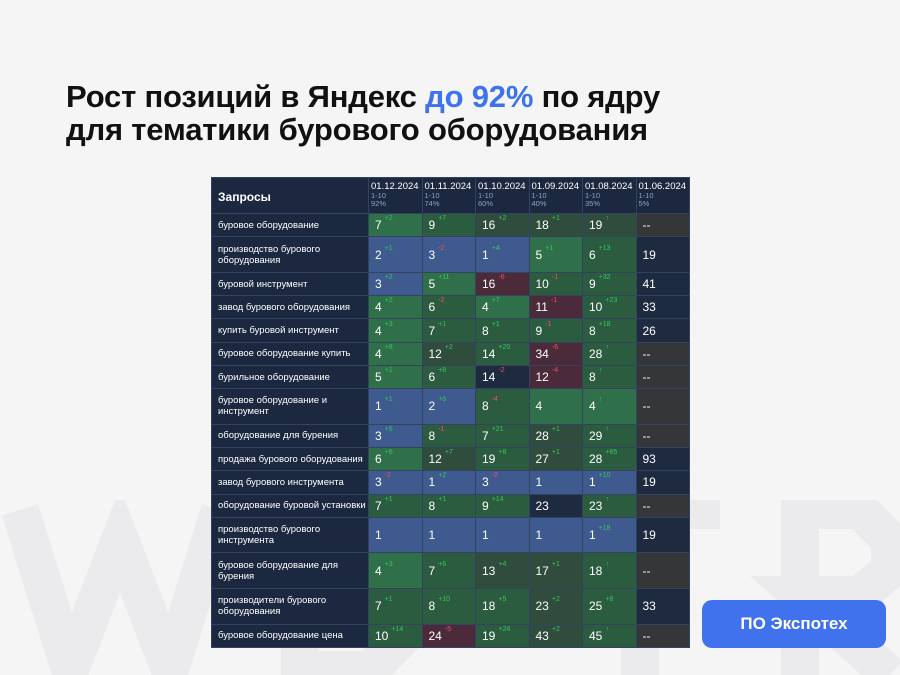 This screenshot has width=900, height=675. Describe the element at coordinates (395, 186) in the screenshot. I see `column-date: 01.12.2024` at that location.